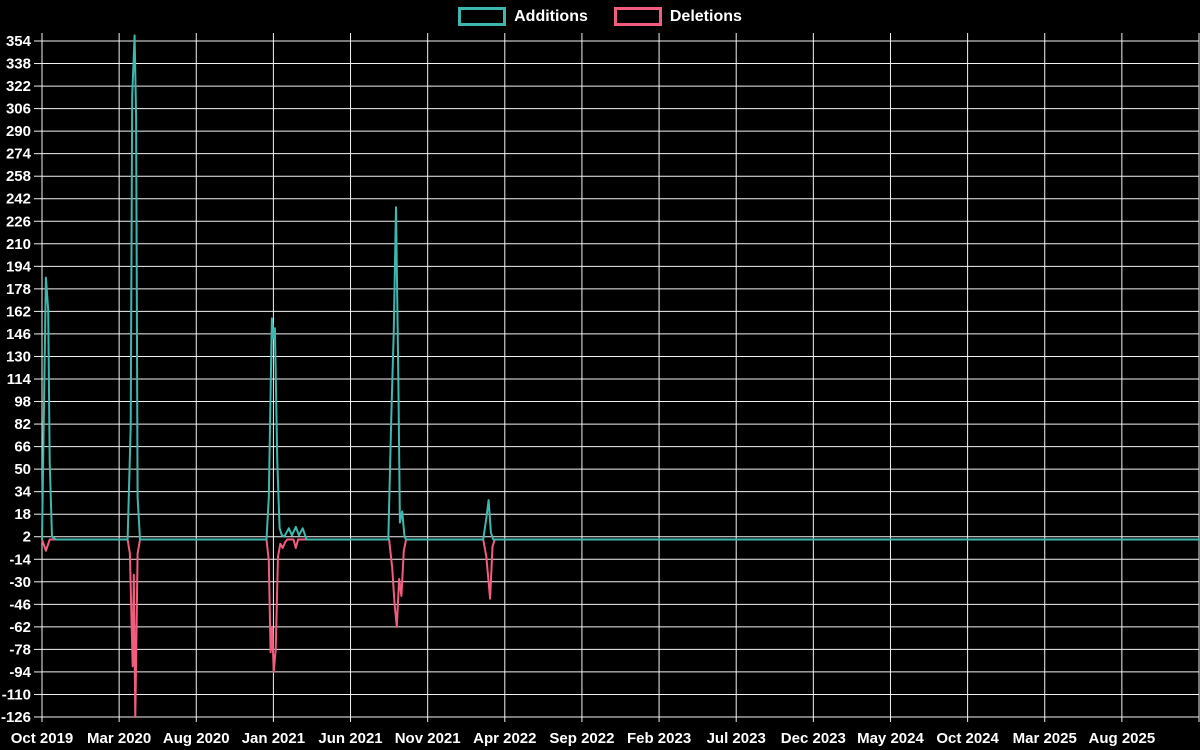 The image size is (1200, 750). What do you see at coordinates (736, 738) in the screenshot?
I see `x-tick-label: Jul 2023` at bounding box center [736, 738].